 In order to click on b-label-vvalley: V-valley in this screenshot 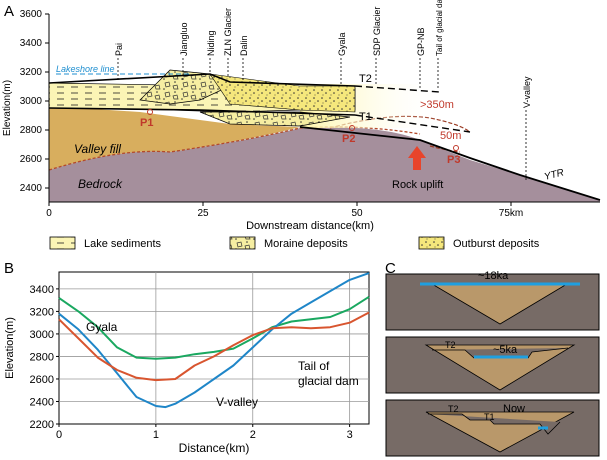, I will do `click(237, 402)`.